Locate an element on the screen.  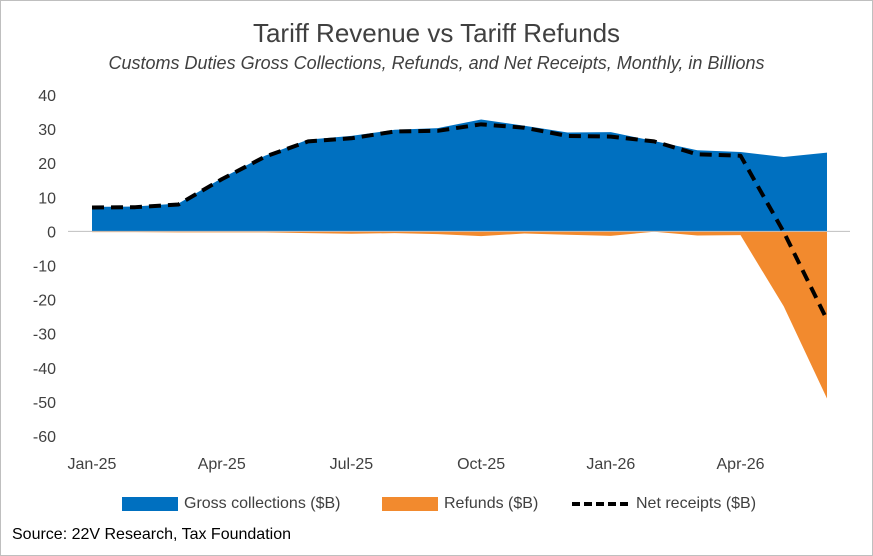
legend-item-gross: Gross collections ($B) is located at coordinates (231, 504).